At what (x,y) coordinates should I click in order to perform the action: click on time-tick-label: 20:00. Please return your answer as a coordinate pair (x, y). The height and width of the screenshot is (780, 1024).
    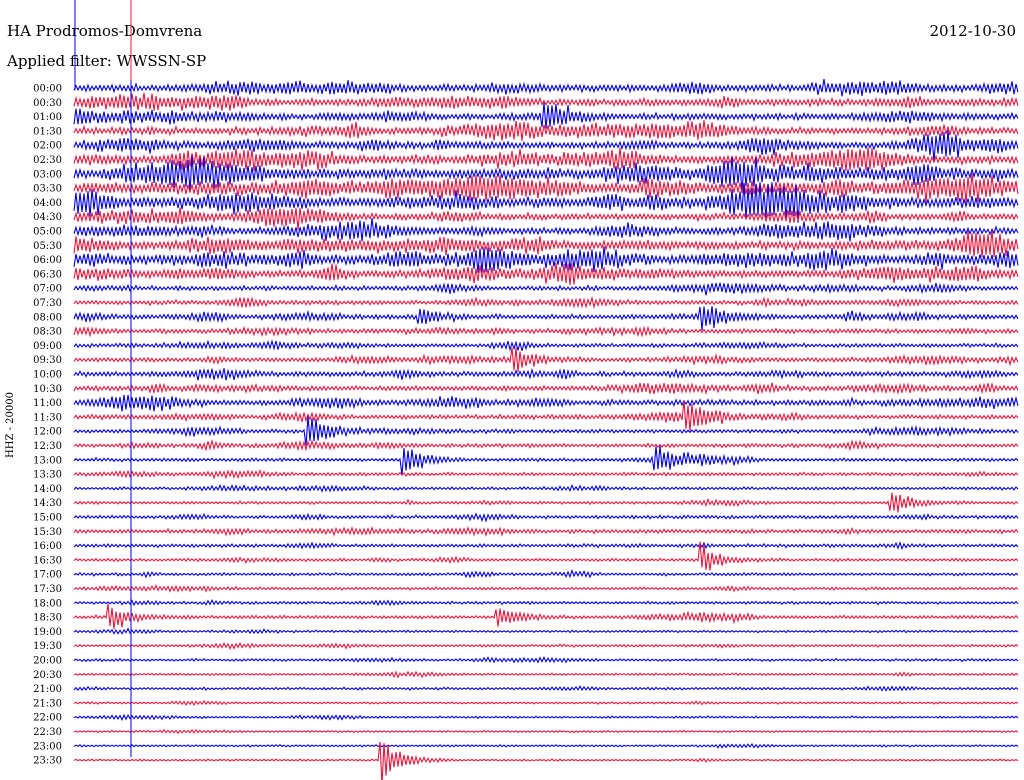
    Looking at the image, I should click on (47, 661).